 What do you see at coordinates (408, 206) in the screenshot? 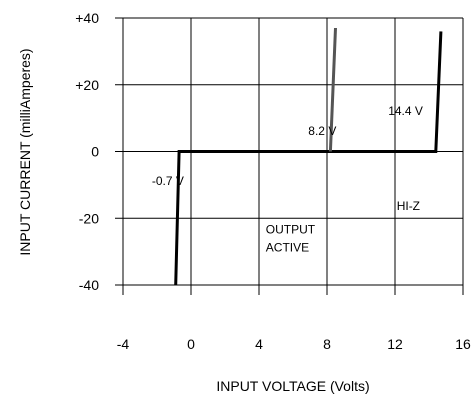
I see `annotation-label: HI-Z` at bounding box center [408, 206].